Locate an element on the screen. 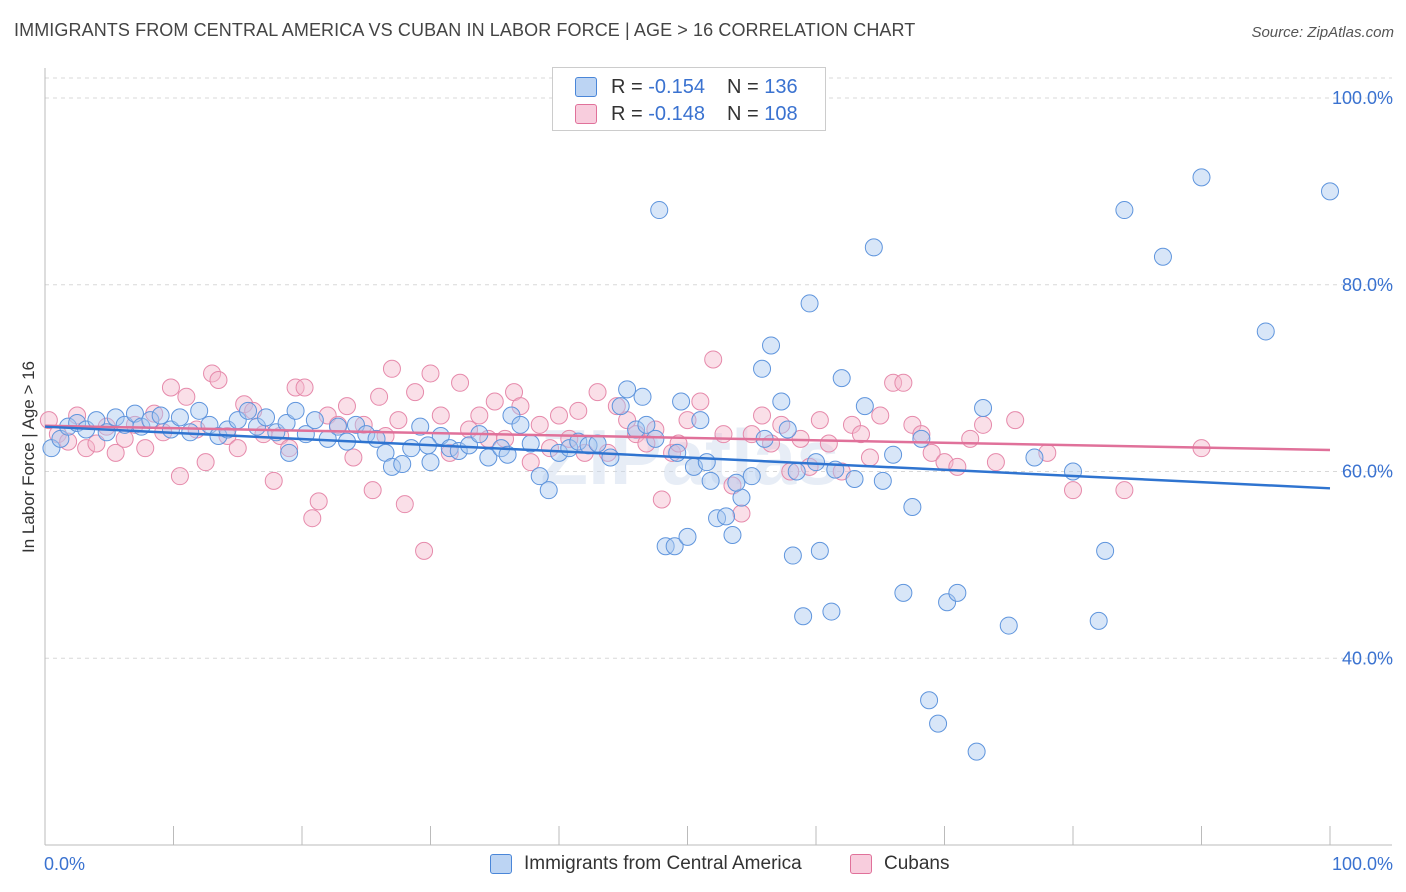 Image resolution: width=1406 pixels, height=892 pixels. y-tick-label: 80.0% is located at coordinates (1367, 285).